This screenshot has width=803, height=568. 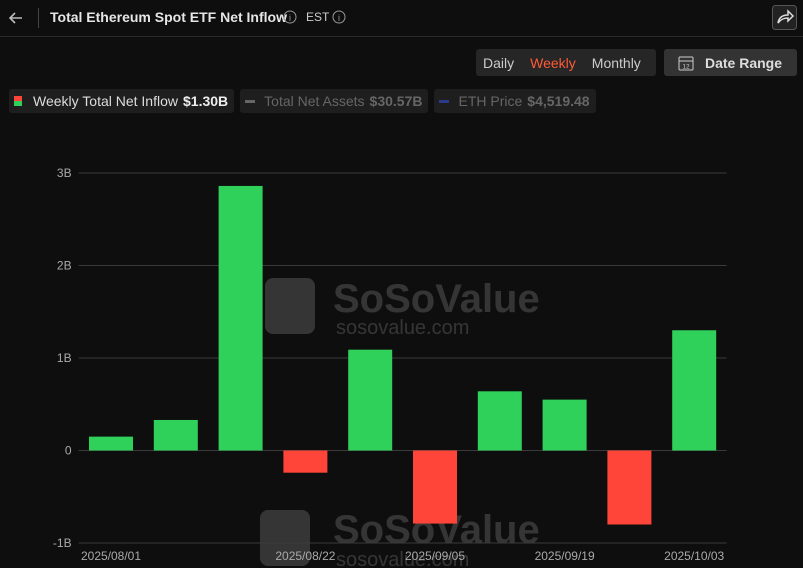 I want to click on watermark-brand: SoSoValue, so click(x=436, y=299).